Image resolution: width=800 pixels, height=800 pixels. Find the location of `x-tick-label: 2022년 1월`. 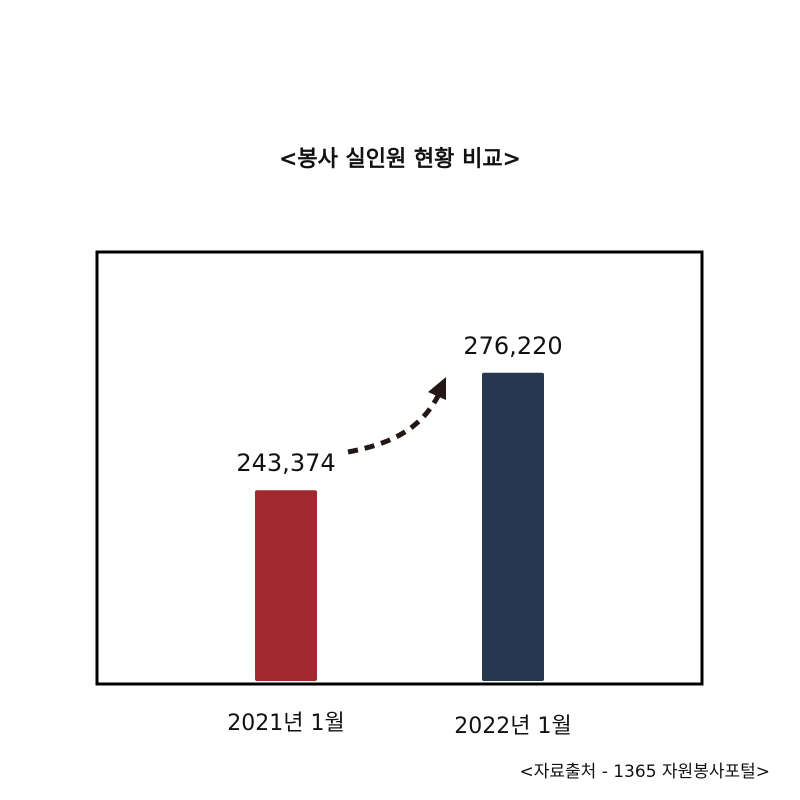

x-tick-label: 2022년 1월 is located at coordinates (512, 726).